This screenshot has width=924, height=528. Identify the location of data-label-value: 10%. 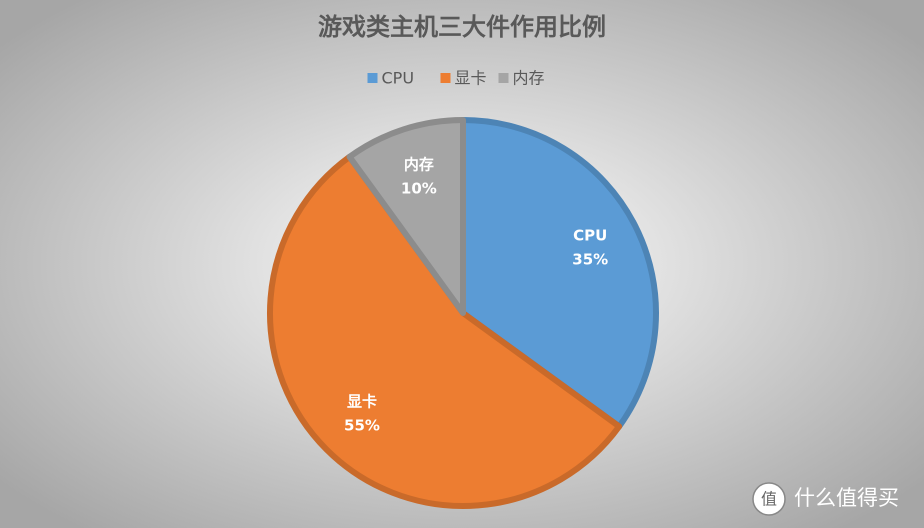
(419, 189).